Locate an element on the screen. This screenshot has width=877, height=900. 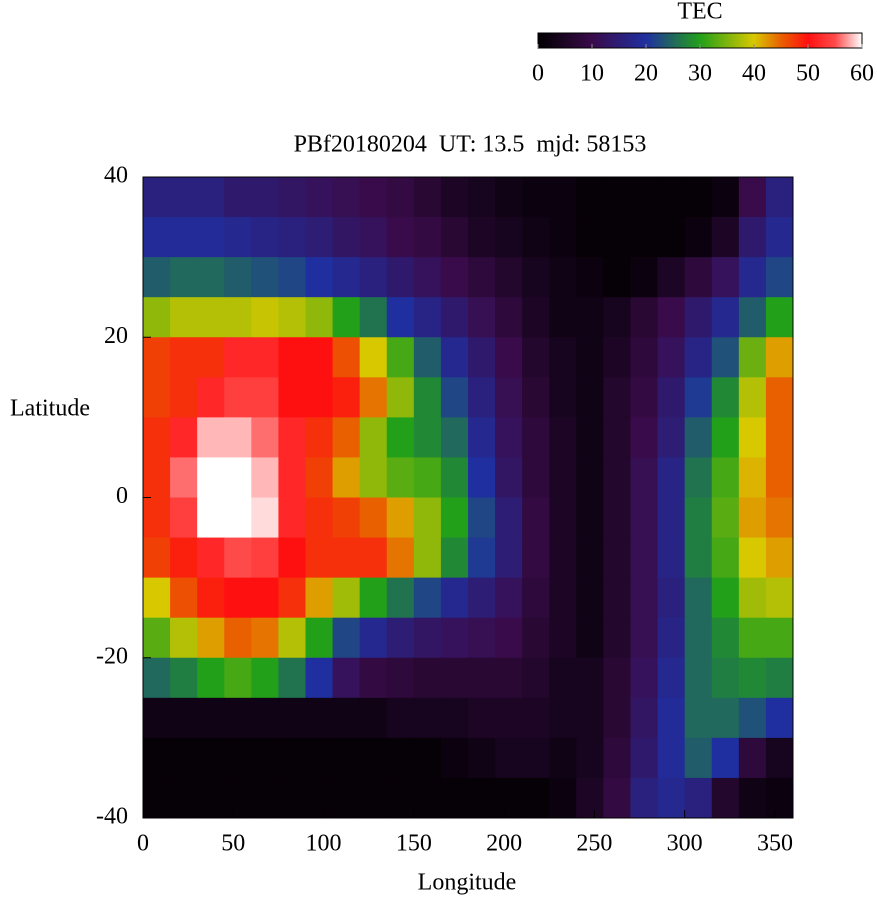
x-tick-label: 350 is located at coordinates (775, 844).